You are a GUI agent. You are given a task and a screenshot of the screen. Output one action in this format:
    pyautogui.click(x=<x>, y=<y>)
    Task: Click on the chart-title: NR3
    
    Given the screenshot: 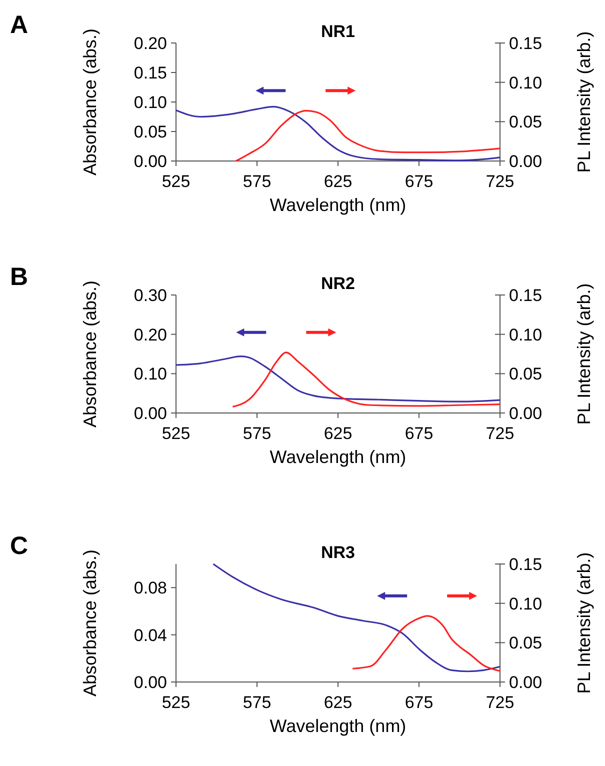 What is the action you would take?
    pyautogui.click(x=338, y=552)
    